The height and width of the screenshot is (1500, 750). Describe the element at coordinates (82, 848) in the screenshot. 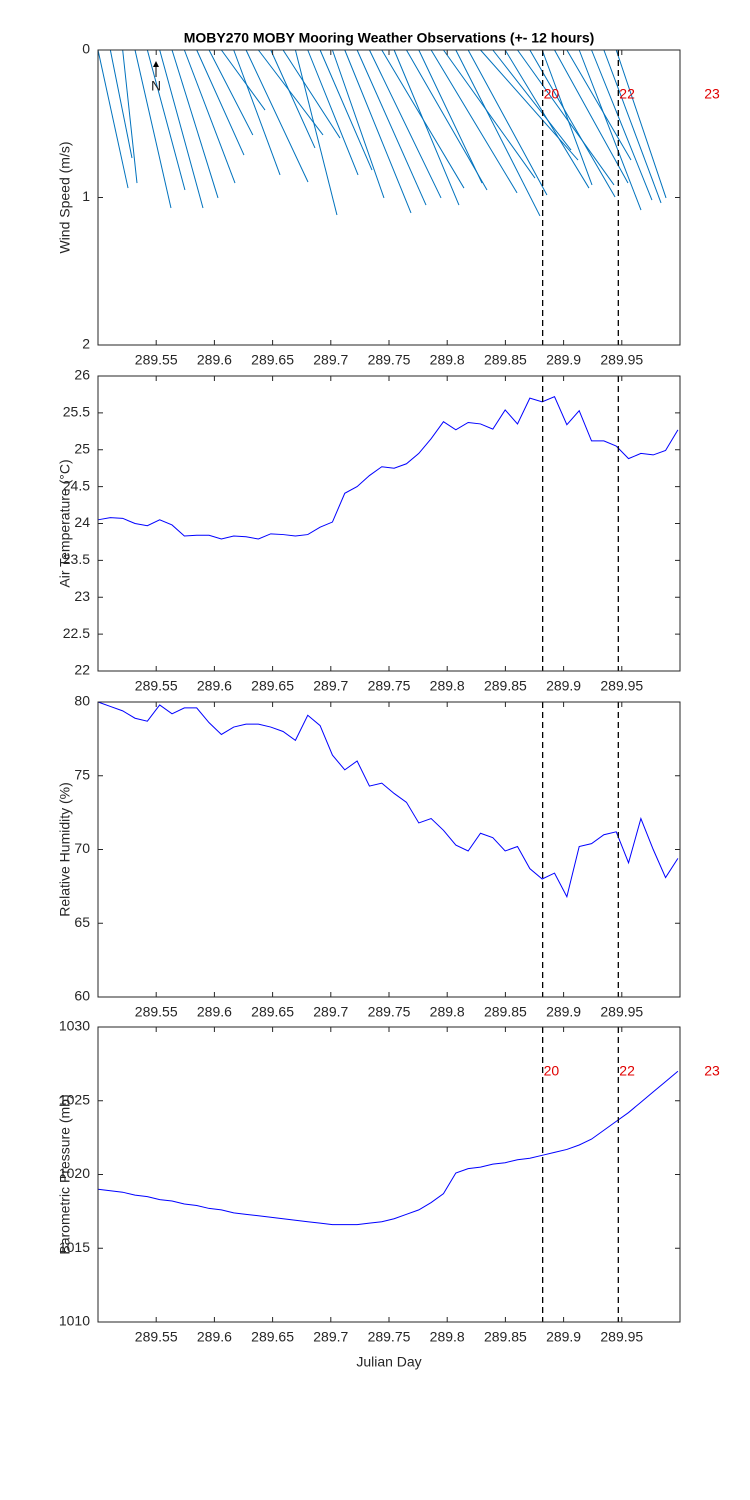

I see `y-tick-label: 70` at that location.